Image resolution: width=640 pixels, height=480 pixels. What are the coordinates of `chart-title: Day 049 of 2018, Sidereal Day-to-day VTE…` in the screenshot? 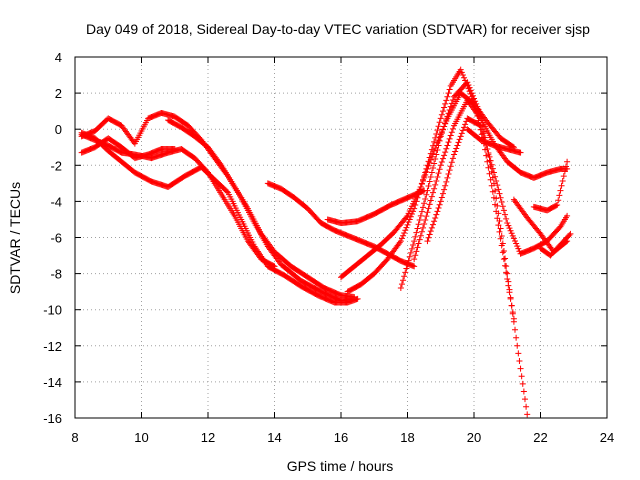 It's located at (338, 29).